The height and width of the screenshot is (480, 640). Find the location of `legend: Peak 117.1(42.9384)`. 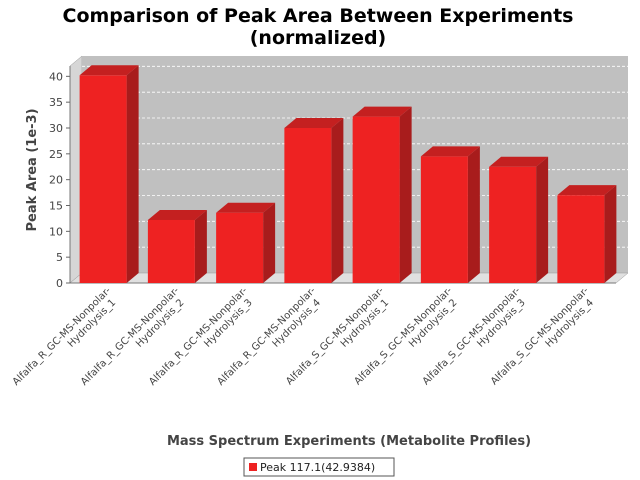

legend: Peak 117.1(42.9384) is located at coordinates (319, 467).